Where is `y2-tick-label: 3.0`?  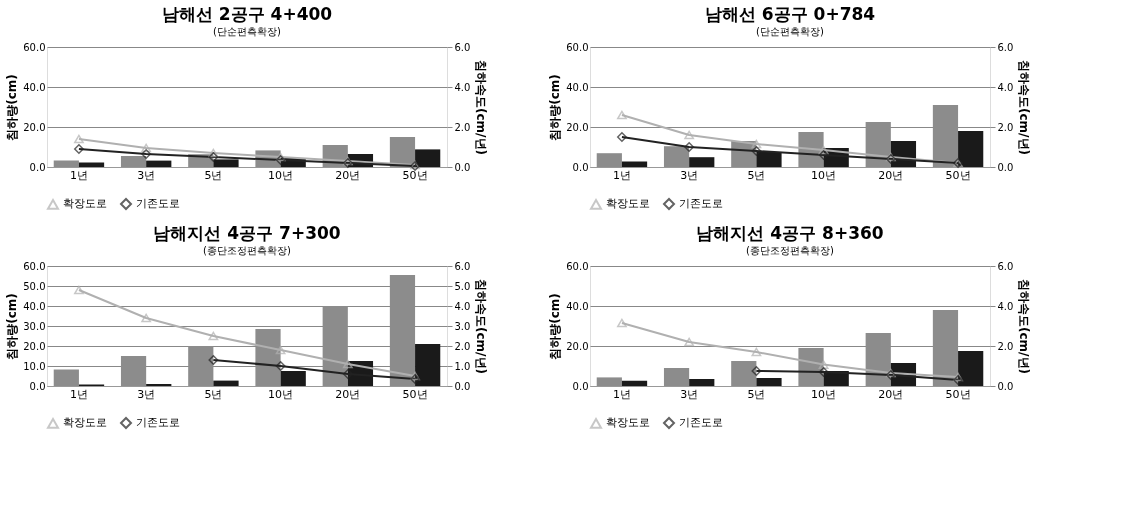
y2-tick-label: 3.0 is located at coordinates (462, 326).